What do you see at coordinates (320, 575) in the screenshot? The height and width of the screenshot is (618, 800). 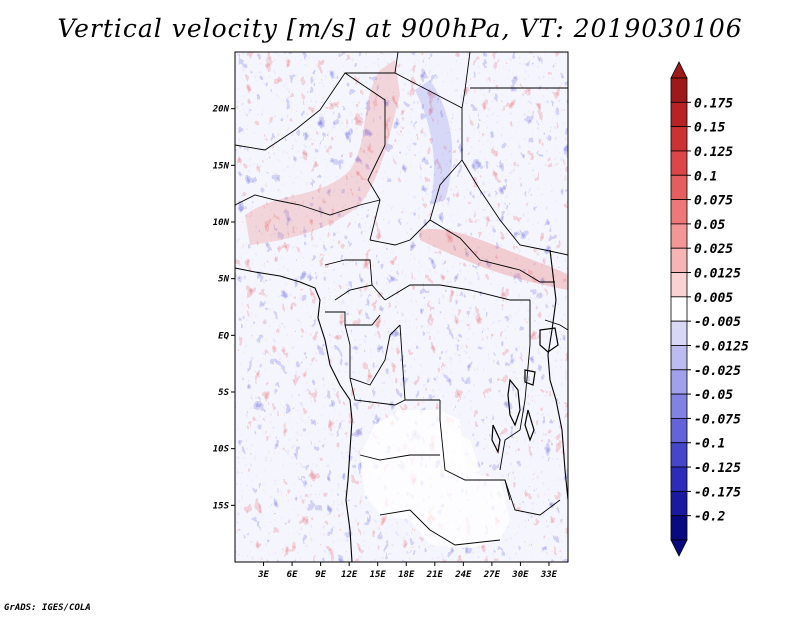 I see `x-tick-label: 9E` at bounding box center [320, 575].